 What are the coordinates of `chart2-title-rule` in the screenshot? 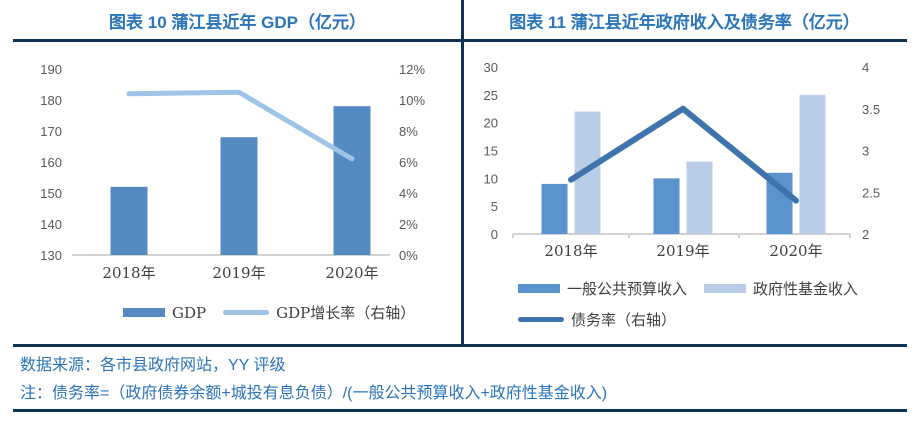 It's located at (684, 40).